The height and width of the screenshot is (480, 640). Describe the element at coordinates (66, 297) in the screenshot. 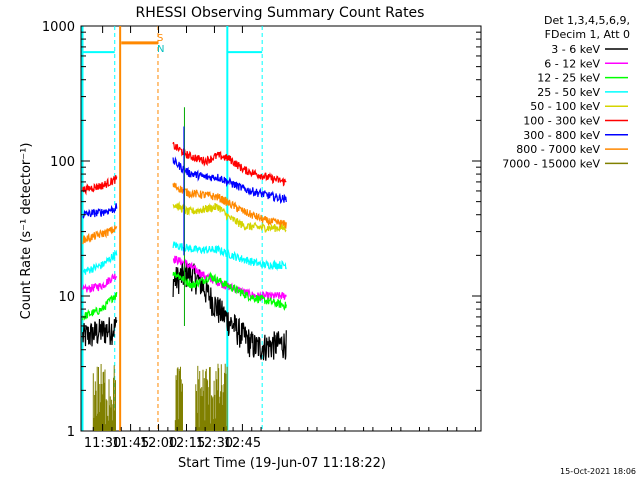

I see `y-tick-label: 10` at that location.